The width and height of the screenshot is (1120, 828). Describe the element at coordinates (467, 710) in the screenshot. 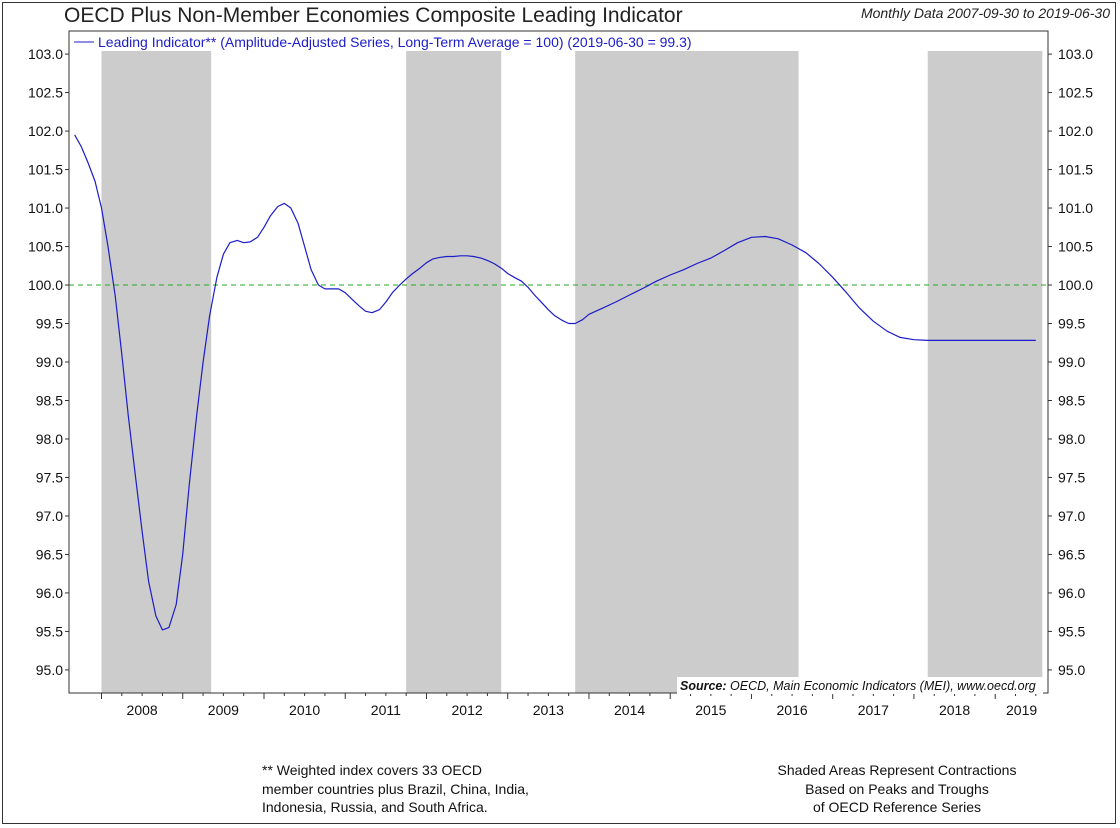

I see `x-tick-label: 2012` at that location.